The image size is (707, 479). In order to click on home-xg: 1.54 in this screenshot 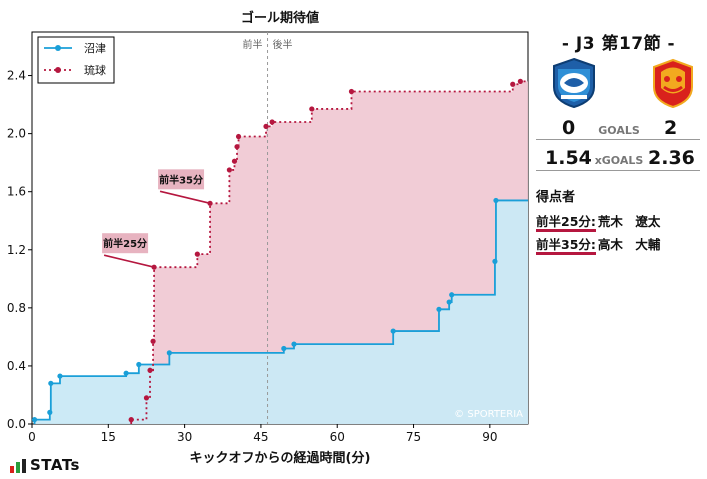, I will do `click(568, 158)`.